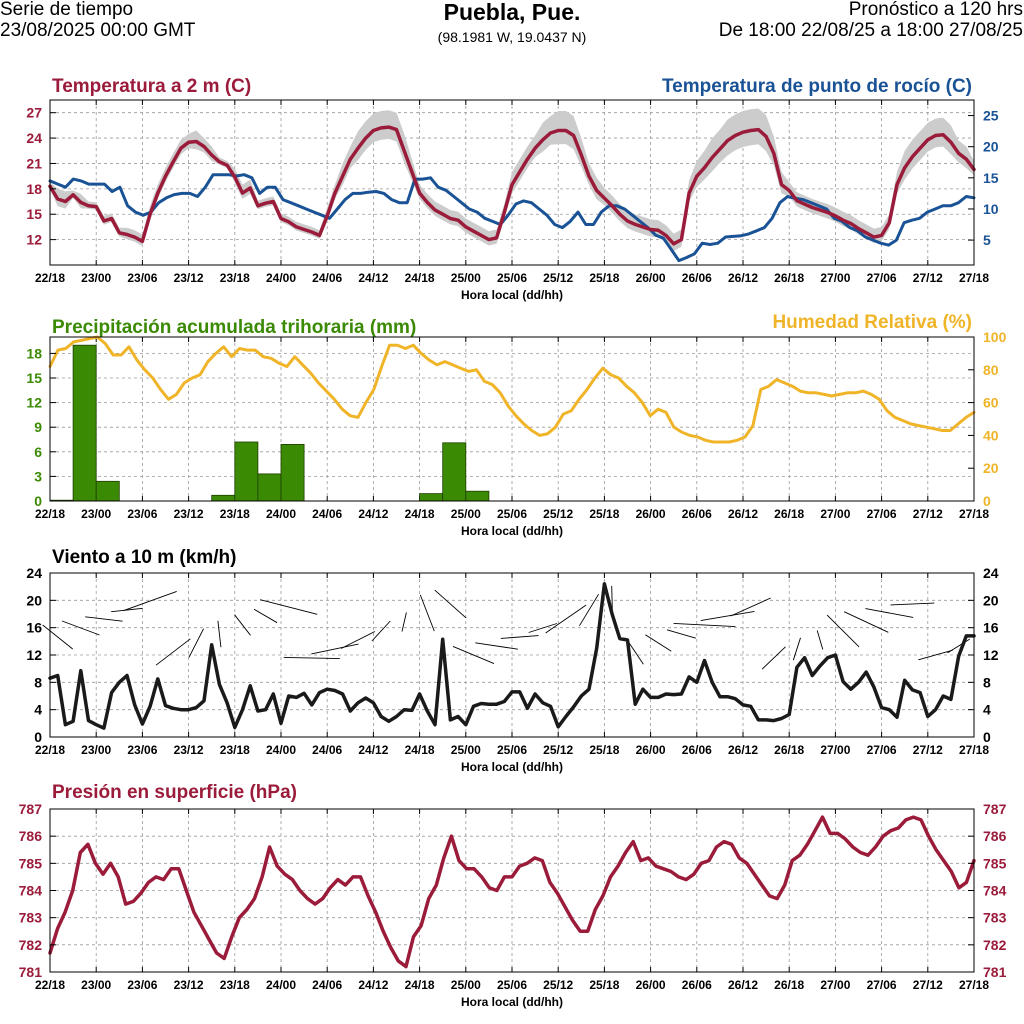 Image resolution: width=1024 pixels, height=1024 pixels. What do you see at coordinates (189, 750) in the screenshot?
I see `wind-xtick-label: 23/12` at bounding box center [189, 750].